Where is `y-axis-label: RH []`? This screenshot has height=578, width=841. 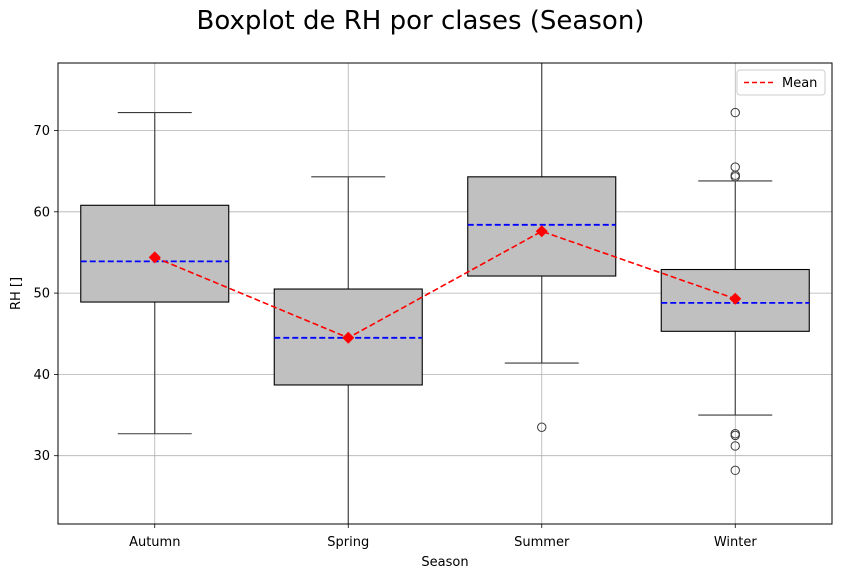
y-axis-label: RH [] is located at coordinates (16, 293).